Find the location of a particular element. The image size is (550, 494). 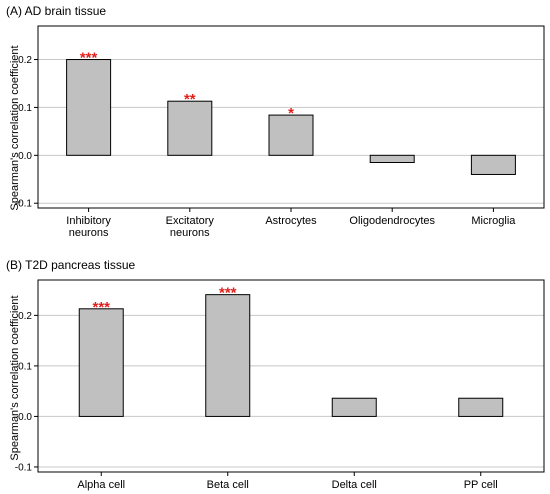

panel-b-x-tick-label: Beta cell is located at coordinates (228, 485).